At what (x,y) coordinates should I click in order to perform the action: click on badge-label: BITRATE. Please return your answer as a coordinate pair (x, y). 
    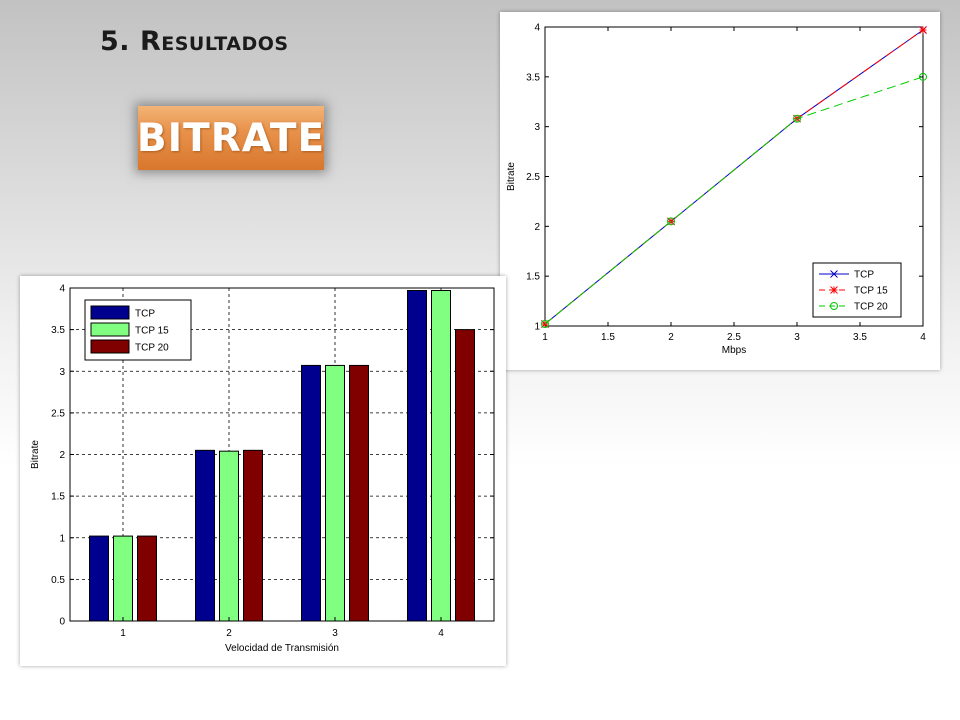
    Looking at the image, I should click on (231, 138).